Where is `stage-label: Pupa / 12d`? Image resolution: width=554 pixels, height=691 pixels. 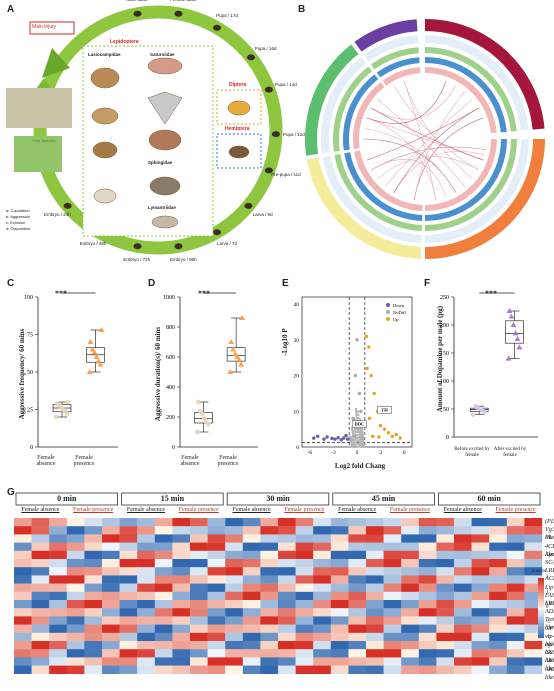 stage-label: Pupa / 12d is located at coordinates (294, 134).